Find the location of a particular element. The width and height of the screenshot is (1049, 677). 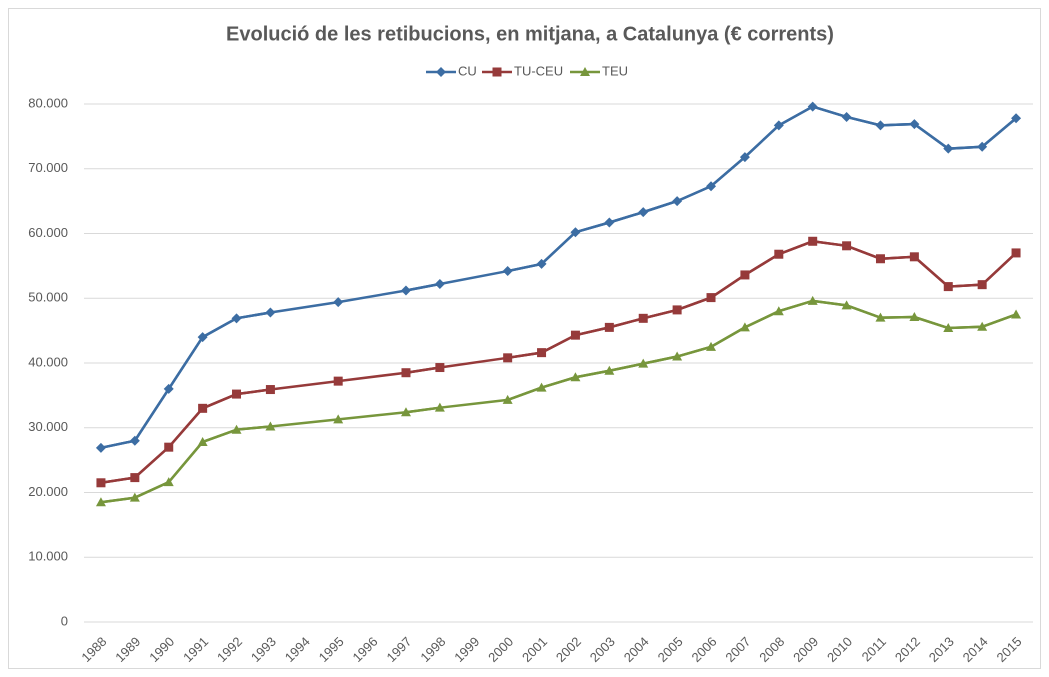

y-tick-label: 50.000 is located at coordinates (48, 297).